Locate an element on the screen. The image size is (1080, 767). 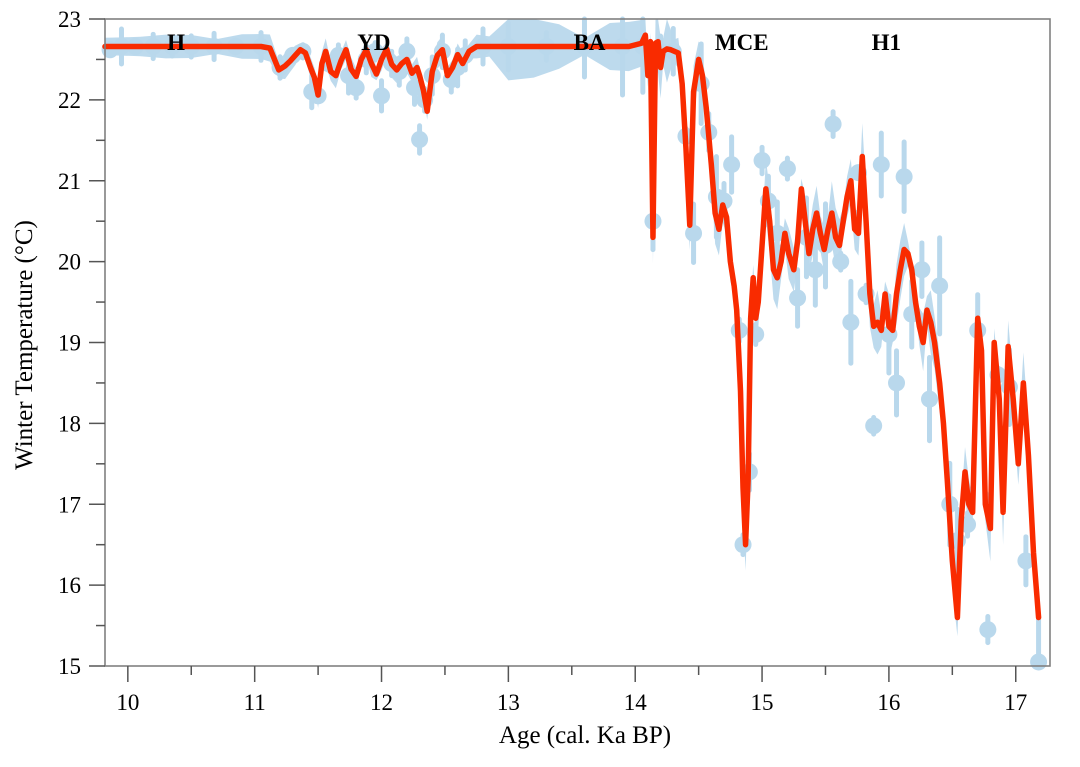
y-tick-label: 20 is located at coordinates (69, 262).